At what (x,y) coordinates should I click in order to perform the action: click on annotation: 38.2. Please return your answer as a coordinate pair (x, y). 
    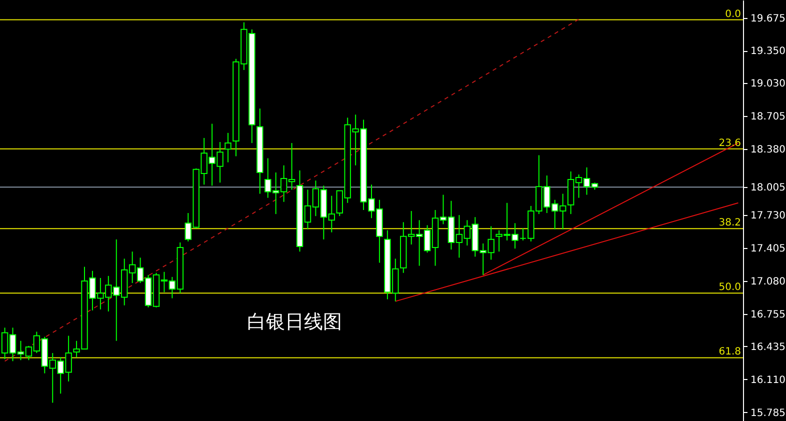
    Looking at the image, I should click on (729, 223).